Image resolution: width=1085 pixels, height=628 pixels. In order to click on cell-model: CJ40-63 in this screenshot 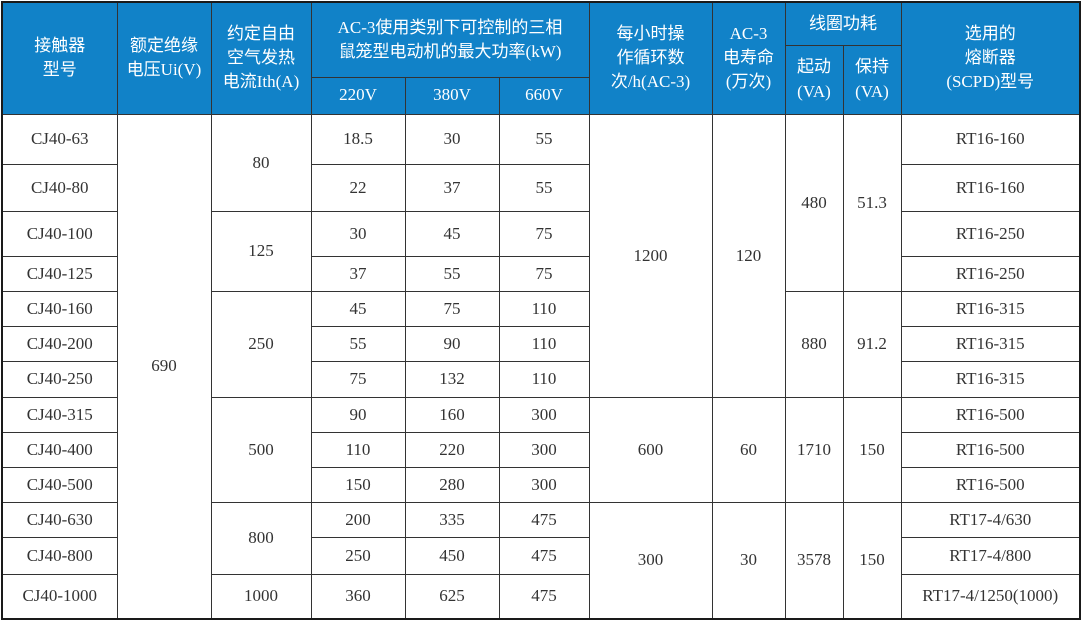, I will do `click(59, 139)`.